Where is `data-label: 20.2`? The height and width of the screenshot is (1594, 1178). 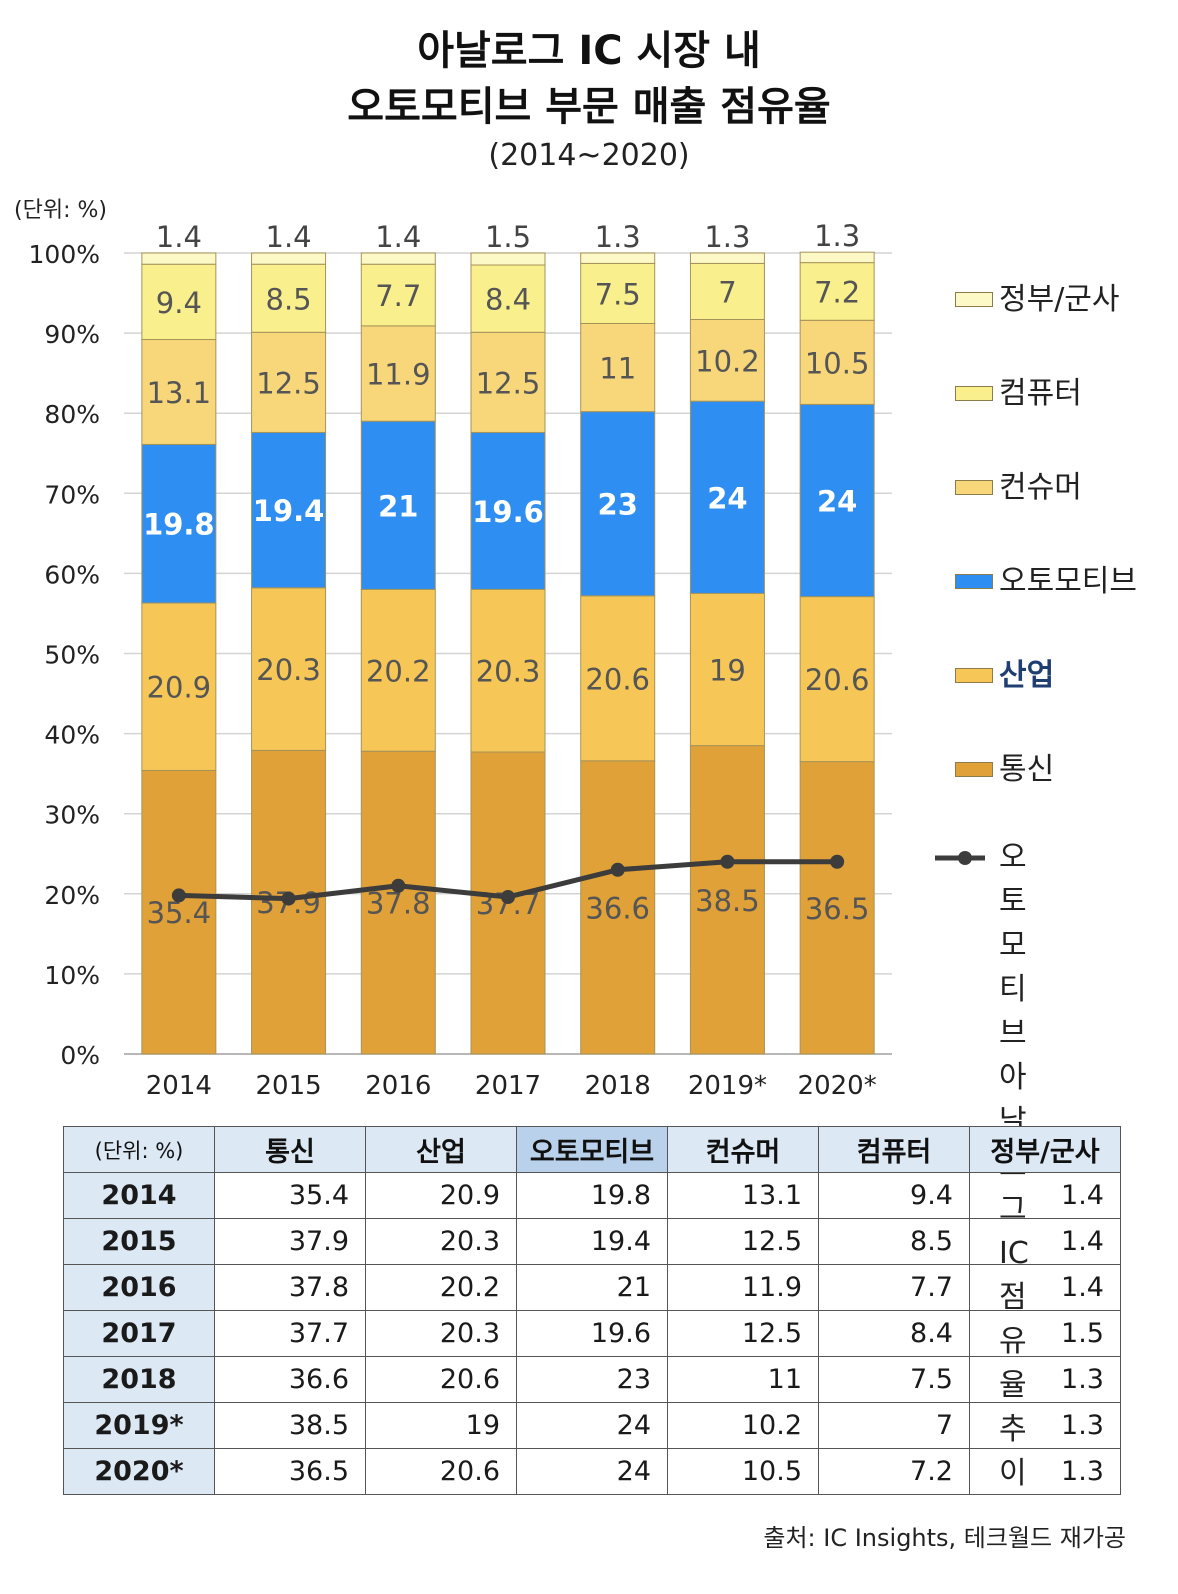
data-label: 20.2 is located at coordinates (398, 671).